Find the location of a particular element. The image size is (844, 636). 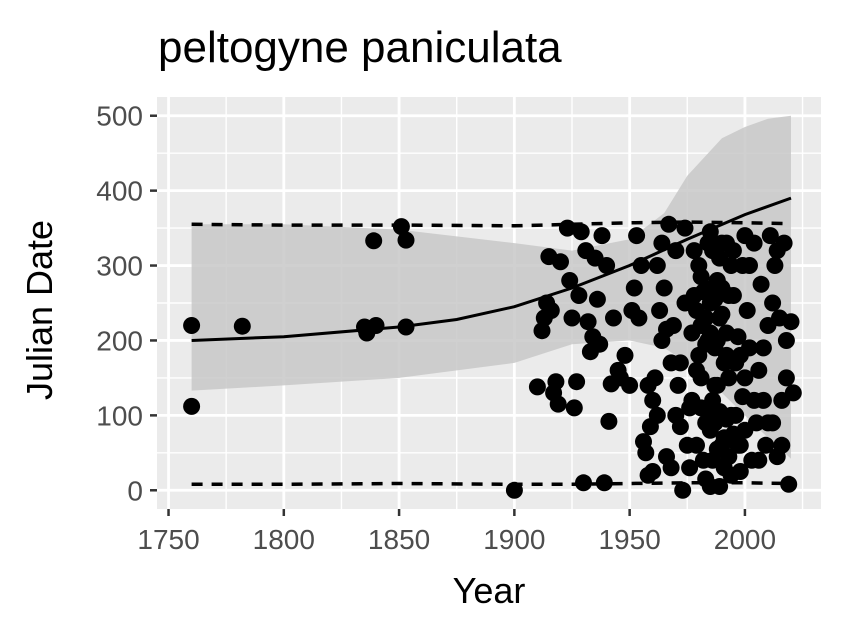

y-tick-label: 300 is located at coordinates (119, 266).